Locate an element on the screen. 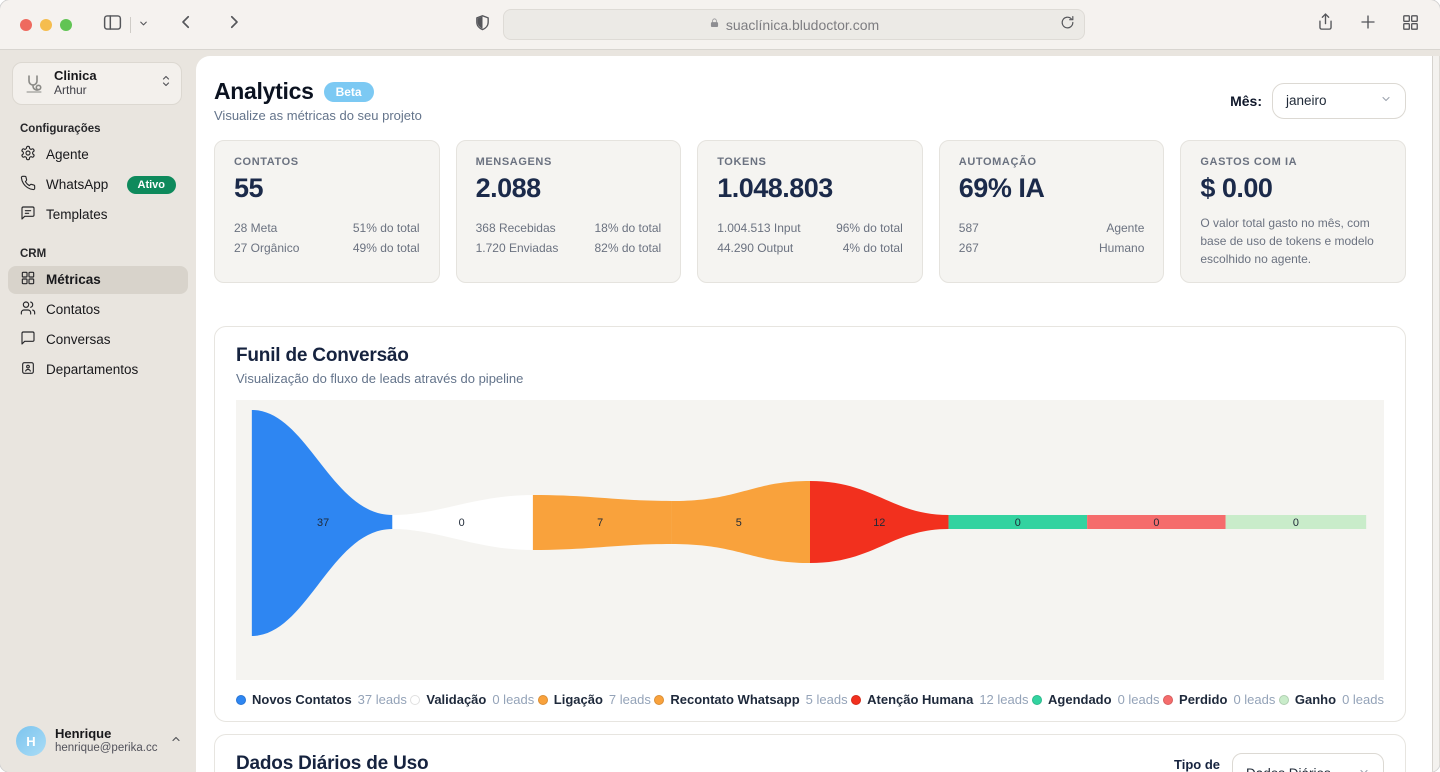  clinic-logo-icon is located at coordinates (34, 83).